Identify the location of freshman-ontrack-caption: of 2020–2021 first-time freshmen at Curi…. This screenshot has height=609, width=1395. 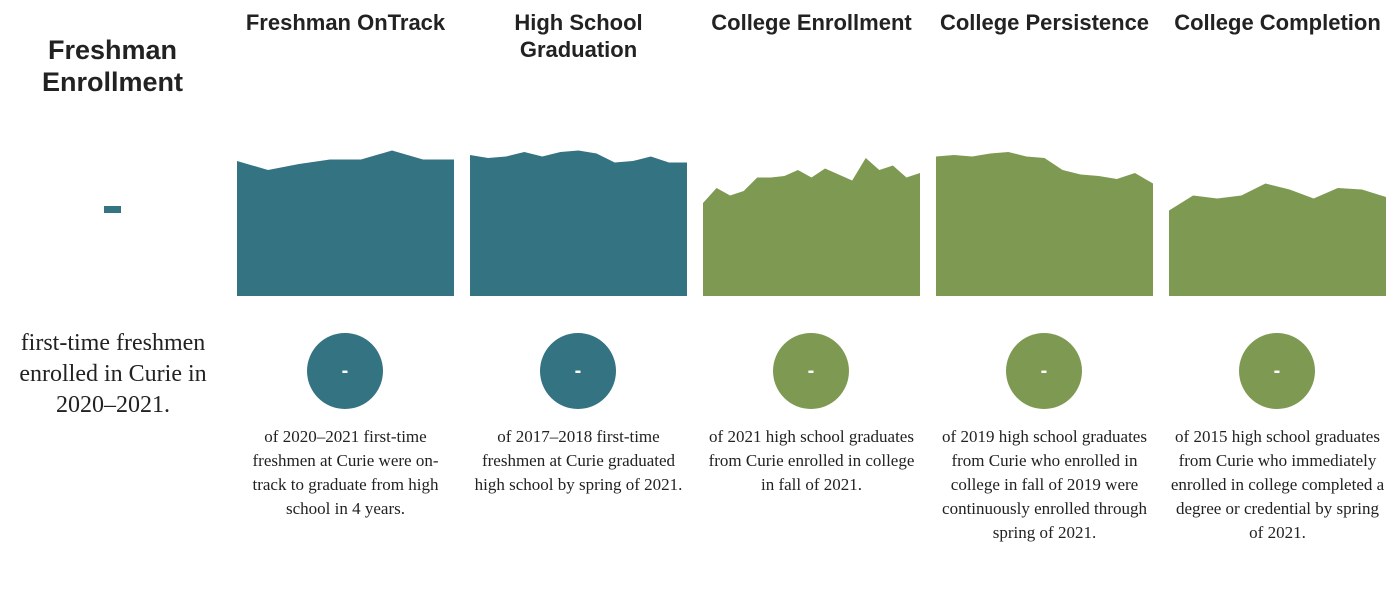
(345, 472).